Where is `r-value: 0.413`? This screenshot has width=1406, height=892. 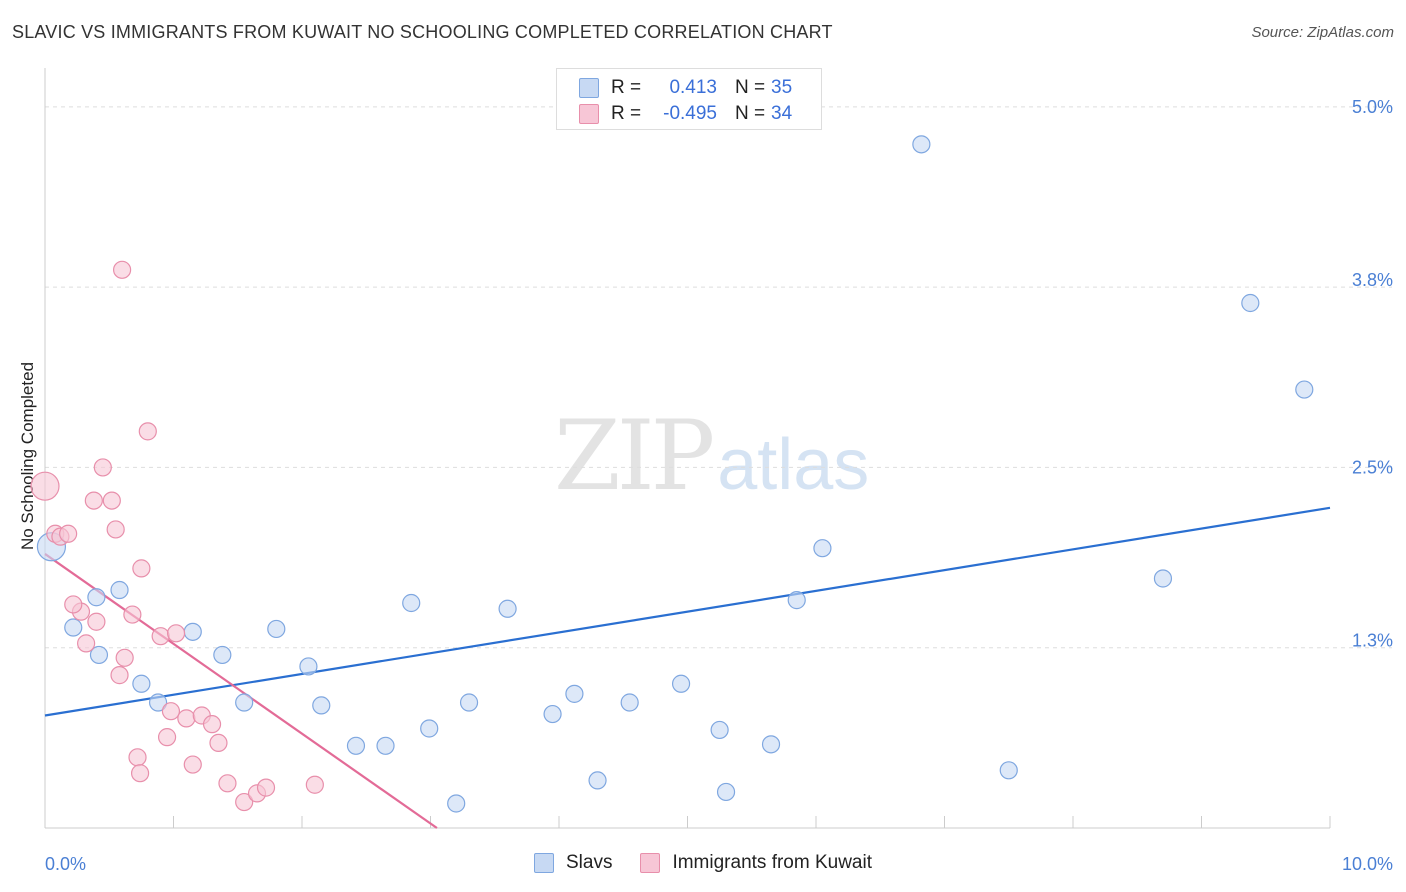
r-value: 0.413 is located at coordinates (693, 87).